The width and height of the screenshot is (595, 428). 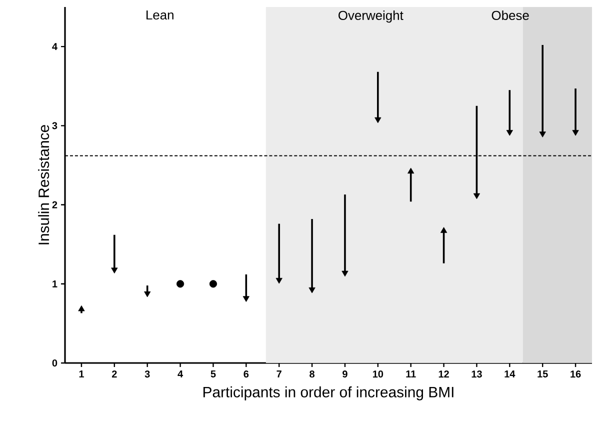 What do you see at coordinates (55, 284) in the screenshot?
I see `y-tick-label: 1` at bounding box center [55, 284].